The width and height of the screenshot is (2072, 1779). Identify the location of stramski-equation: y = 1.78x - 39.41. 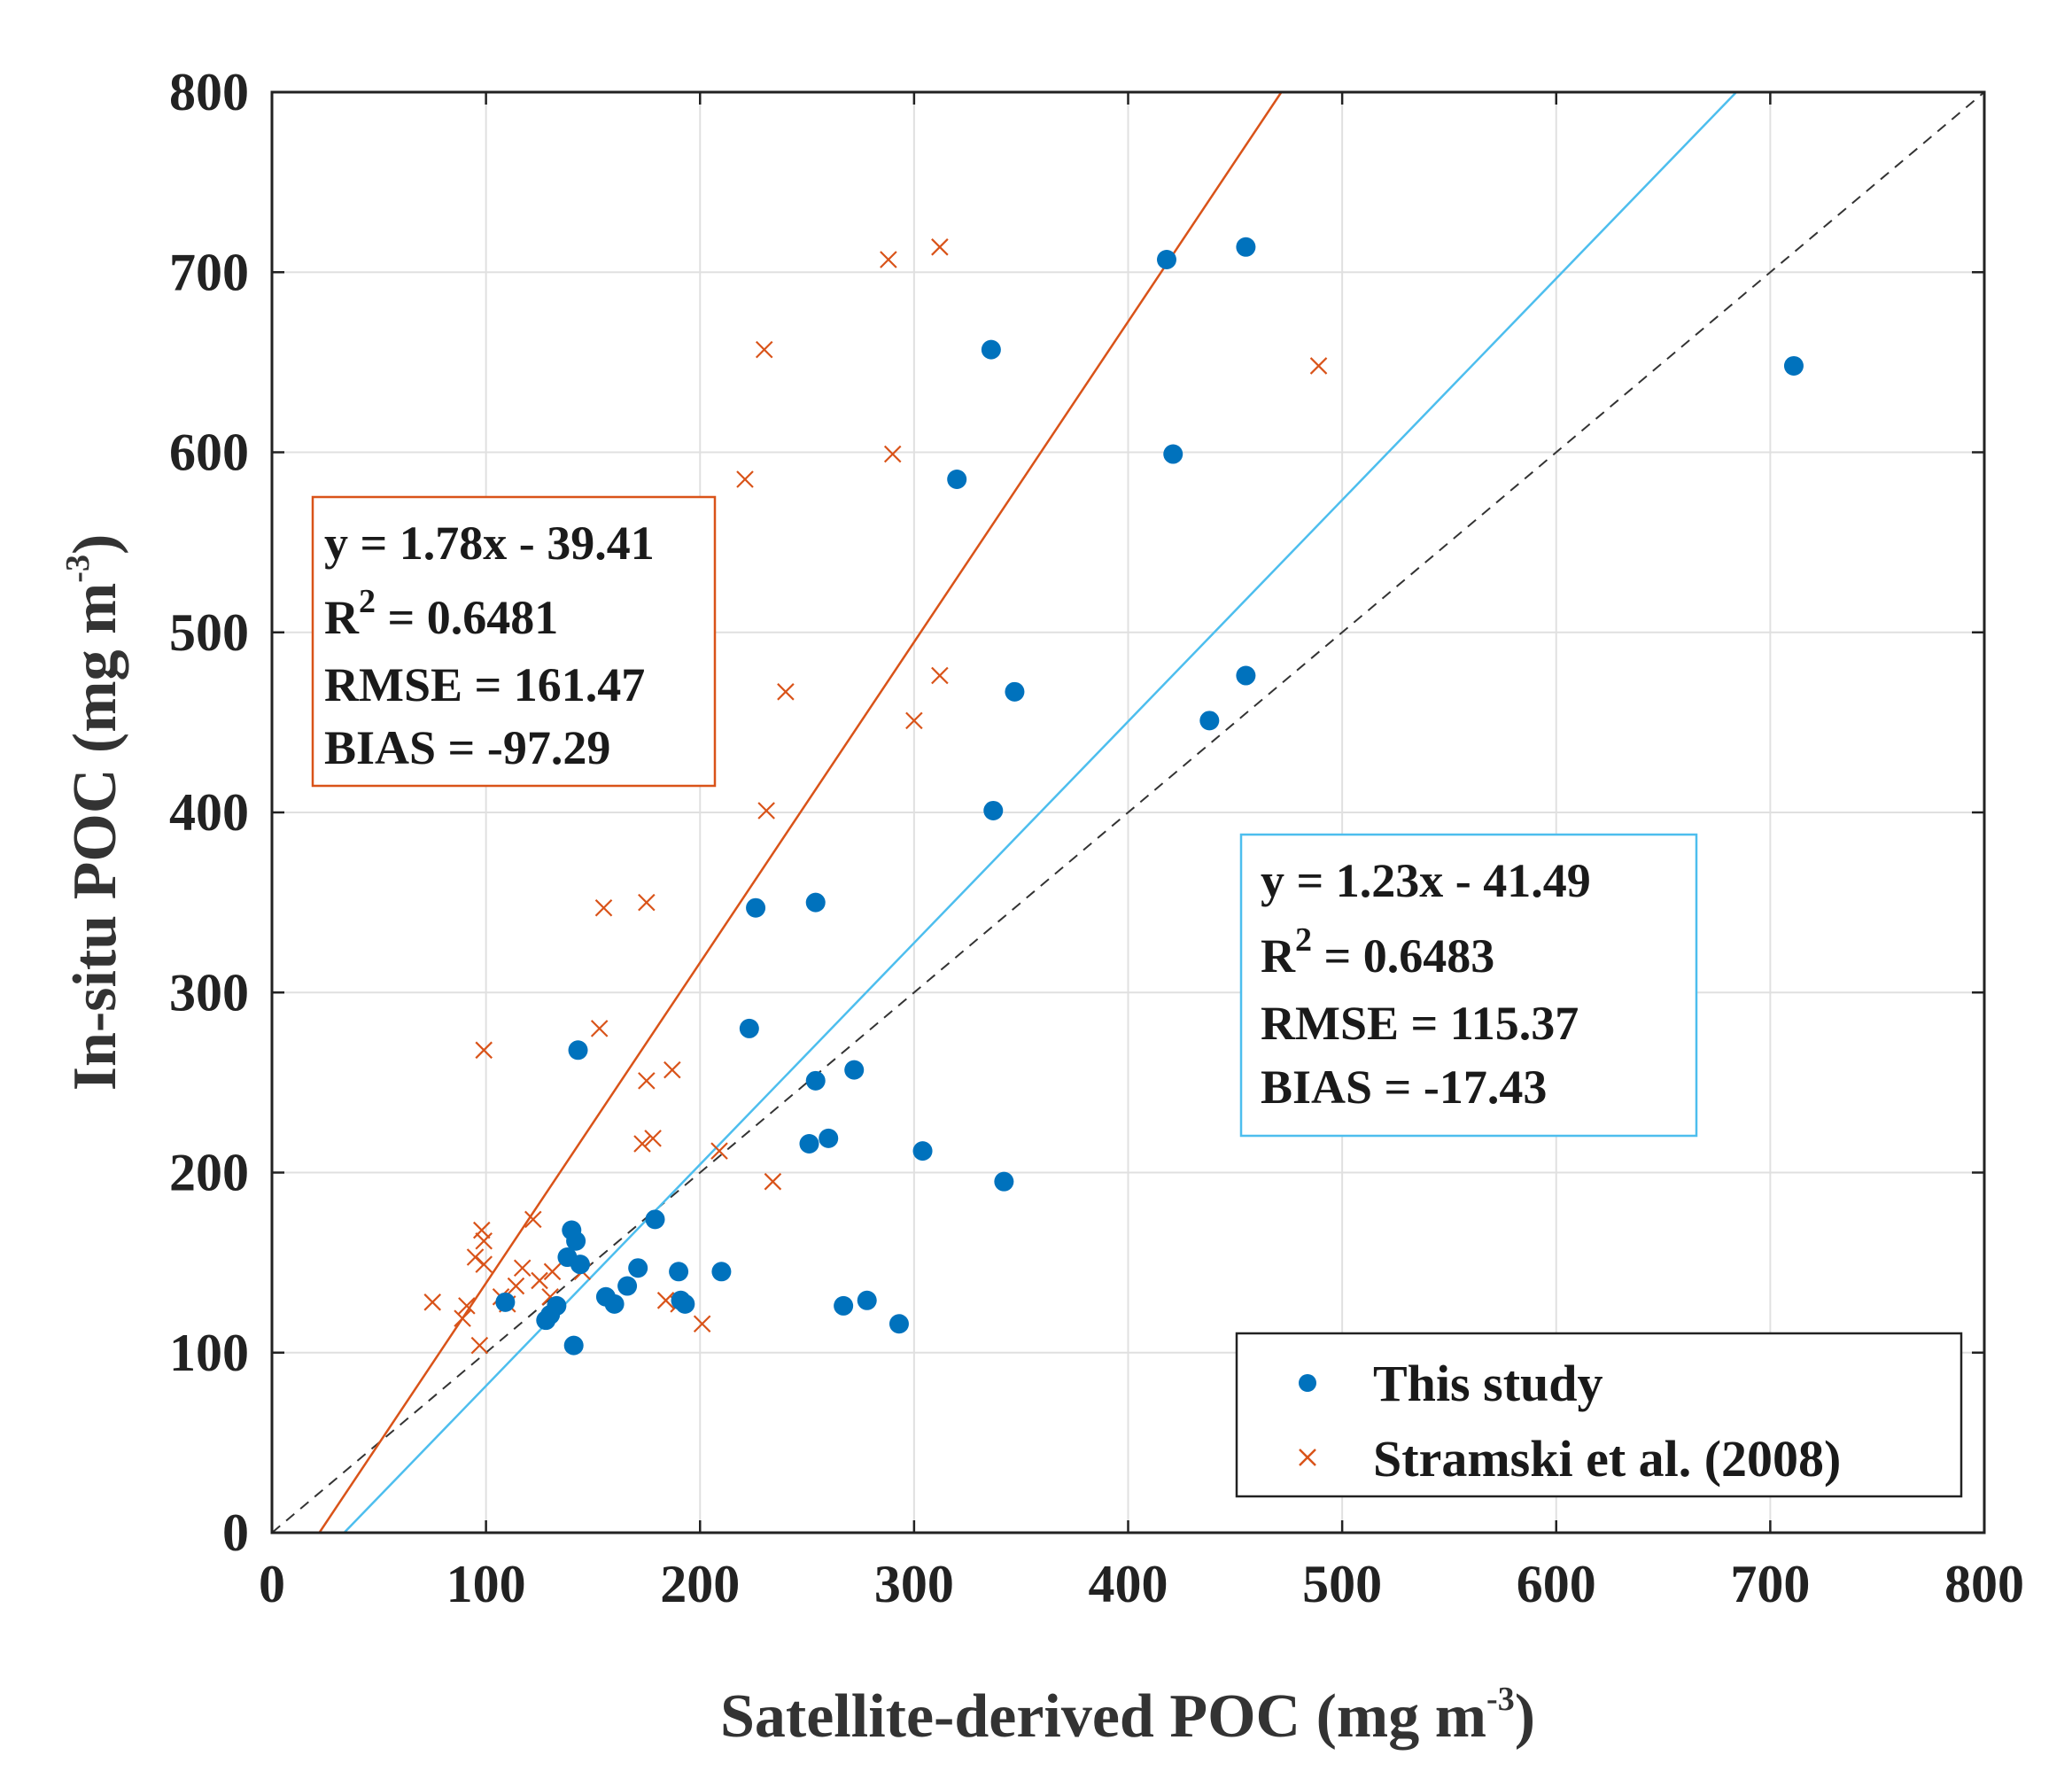
(489, 543).